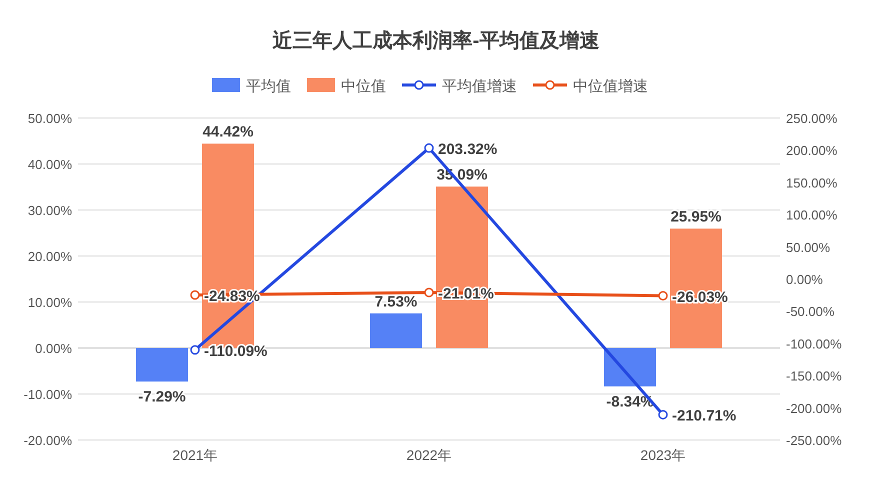 The height and width of the screenshot is (479, 873). Describe the element at coordinates (814, 408) in the screenshot. I see `y2-tick-label: -200.00%` at that location.